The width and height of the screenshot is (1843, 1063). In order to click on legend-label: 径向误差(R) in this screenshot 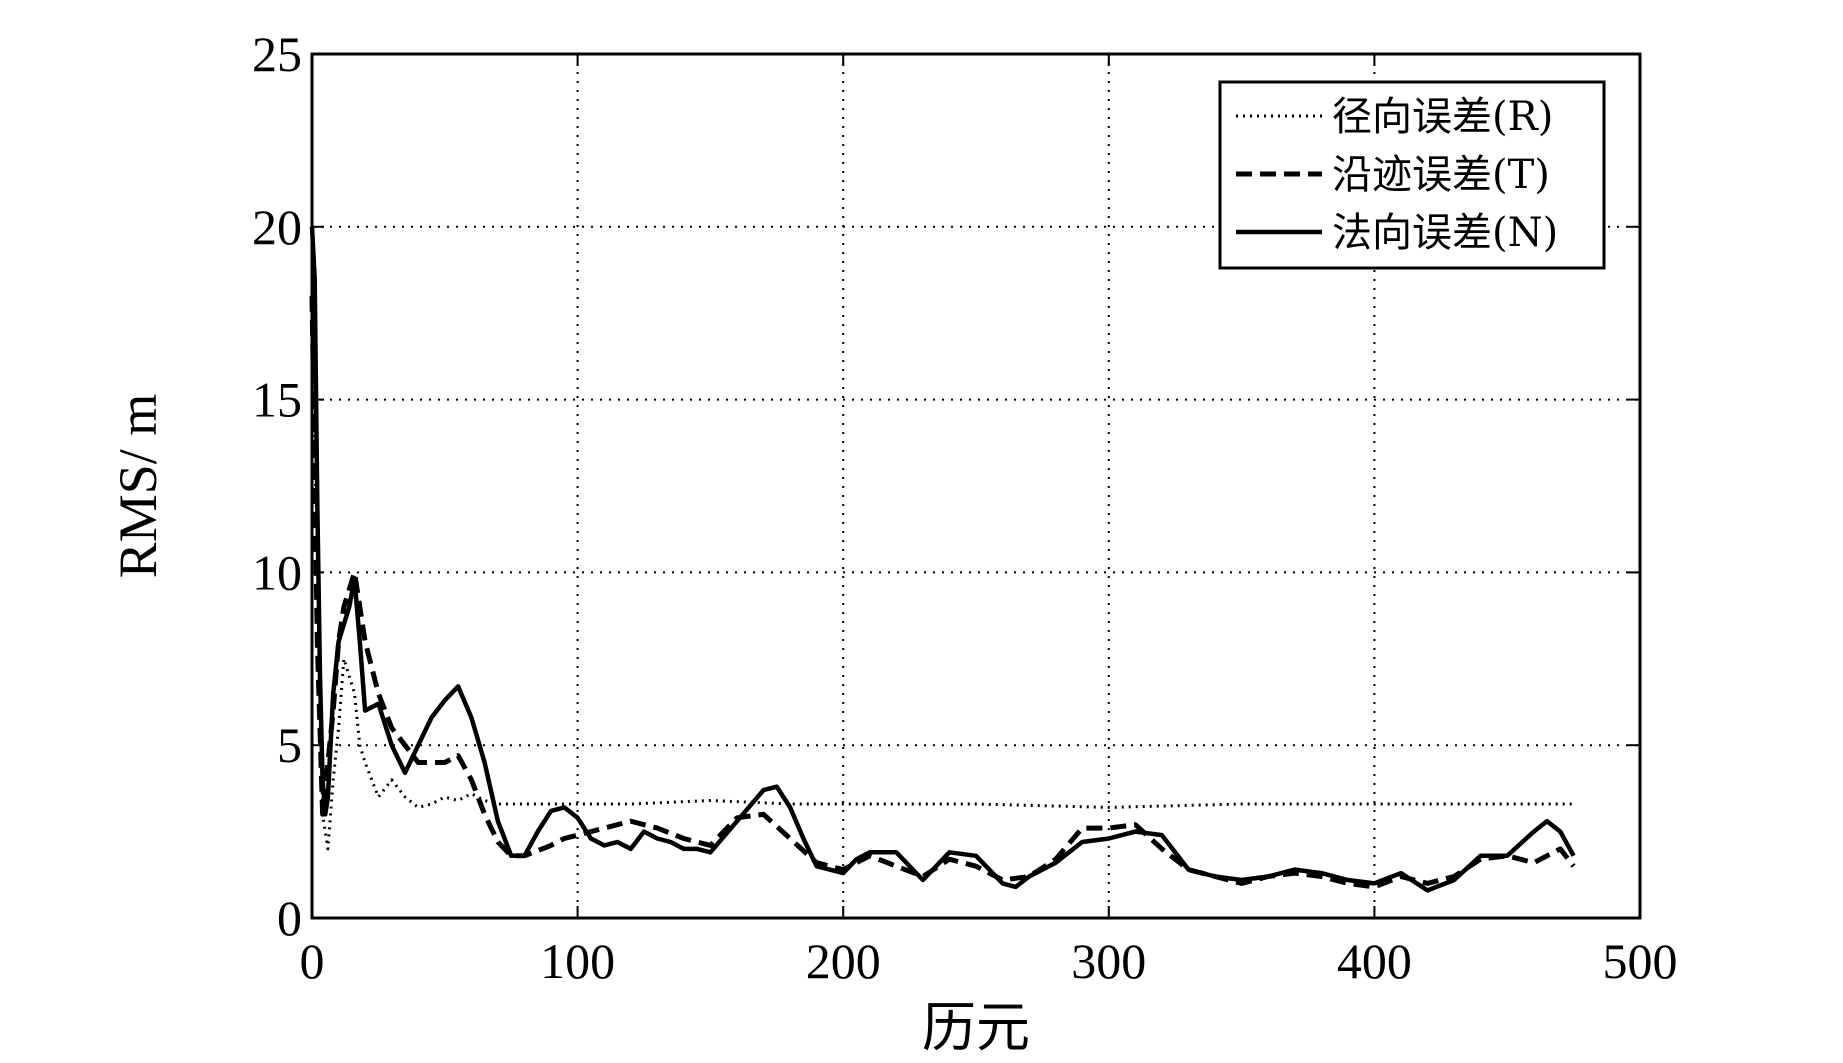, I will do `click(1442, 117)`.